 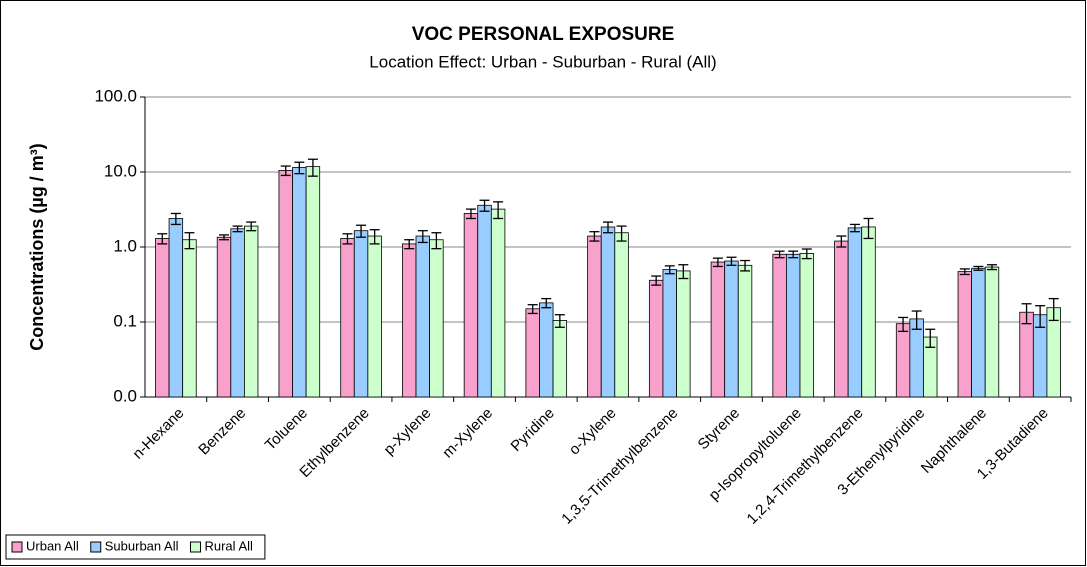 What do you see at coordinates (125, 395) in the screenshot?
I see `y-tick-label: 0.0` at bounding box center [125, 395].